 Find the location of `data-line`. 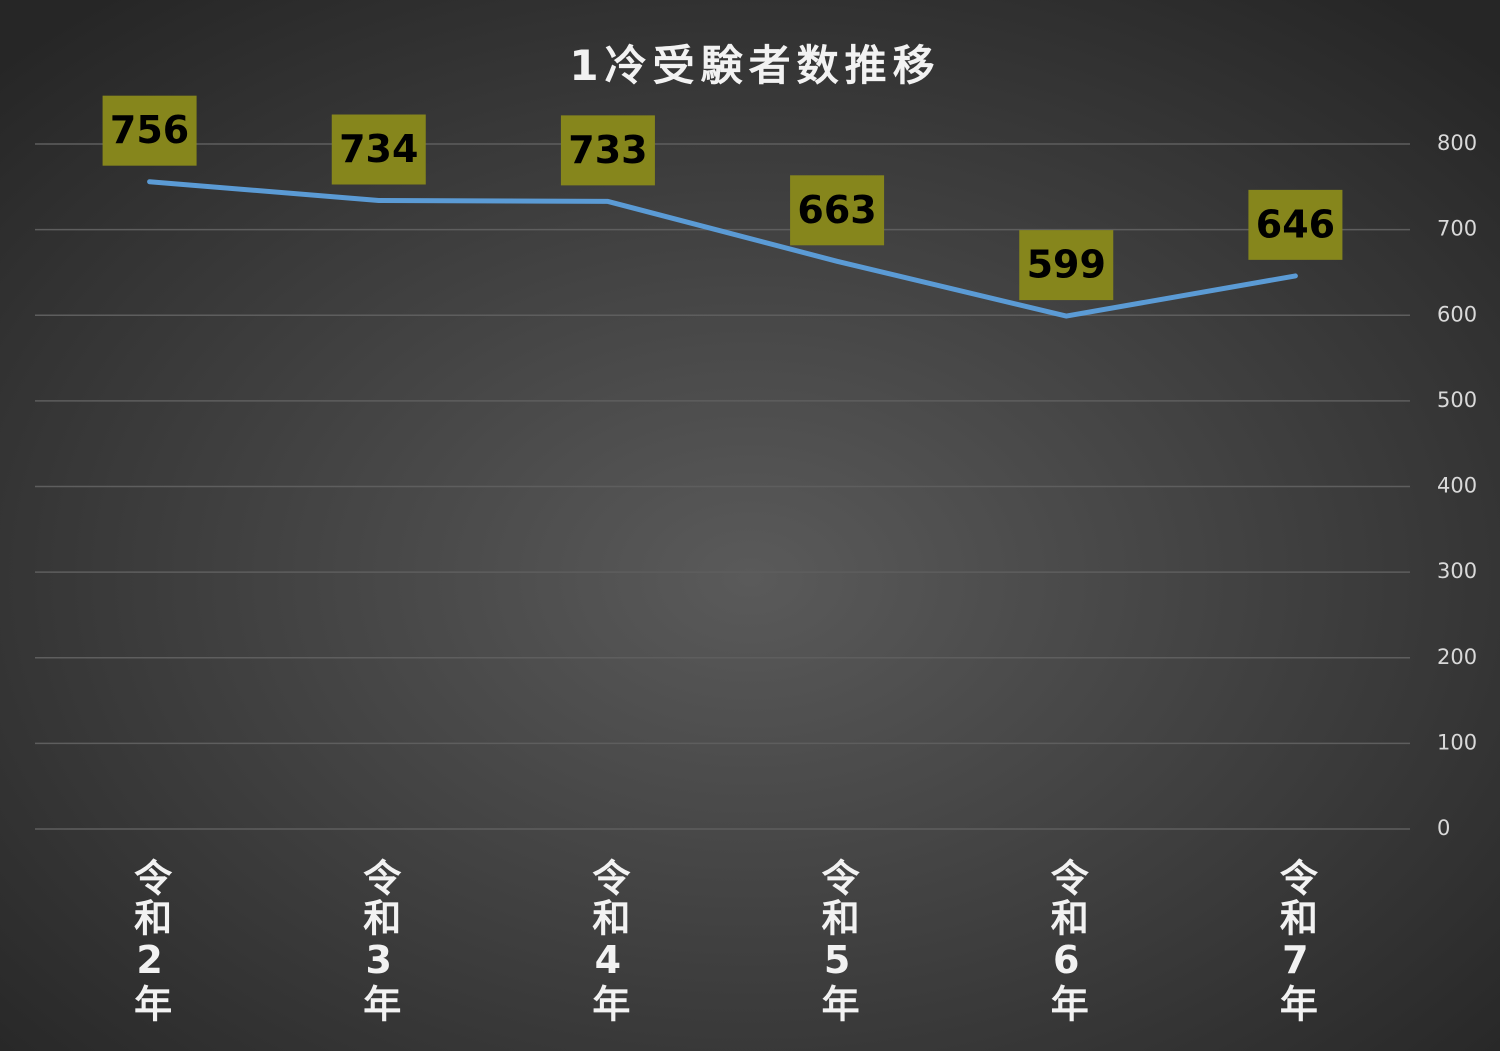

data-line is located at coordinates (722, 249).